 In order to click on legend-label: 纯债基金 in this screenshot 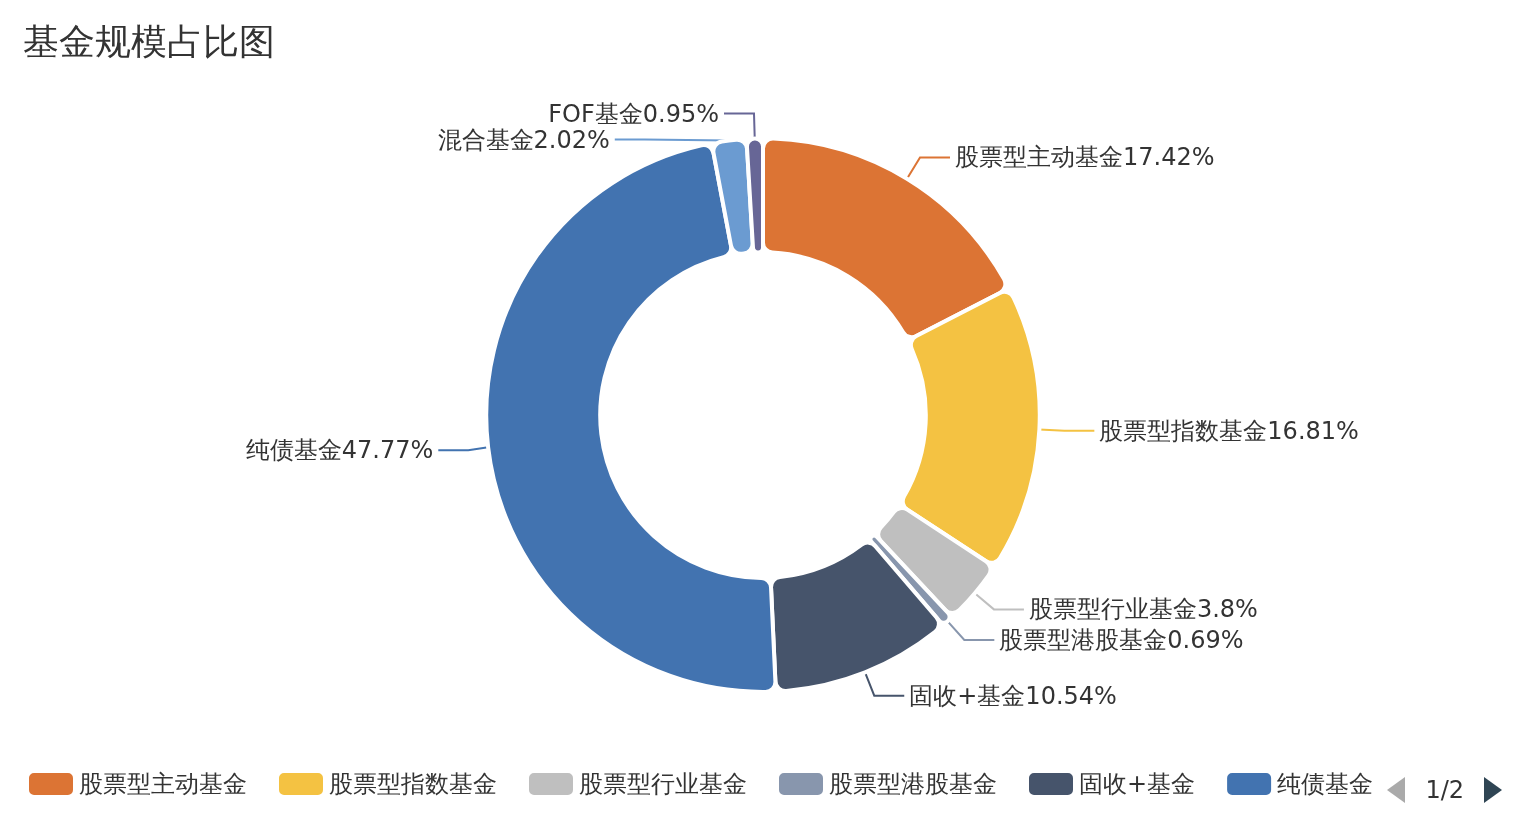, I will do `click(1325, 784)`.